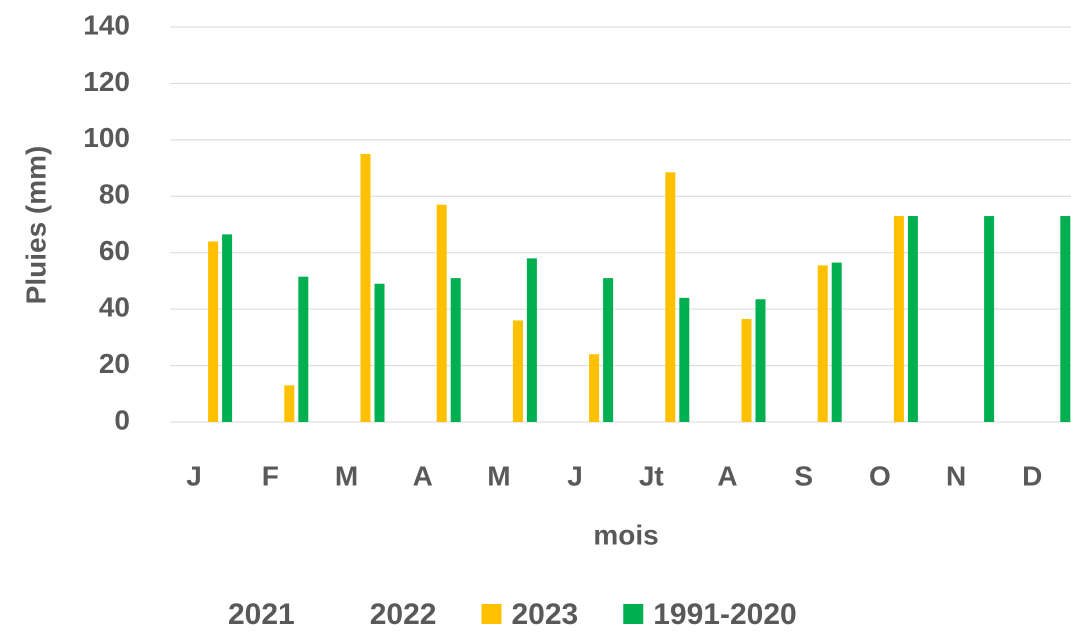  Describe the element at coordinates (114, 250) in the screenshot. I see `y-tick-label: 60` at that location.